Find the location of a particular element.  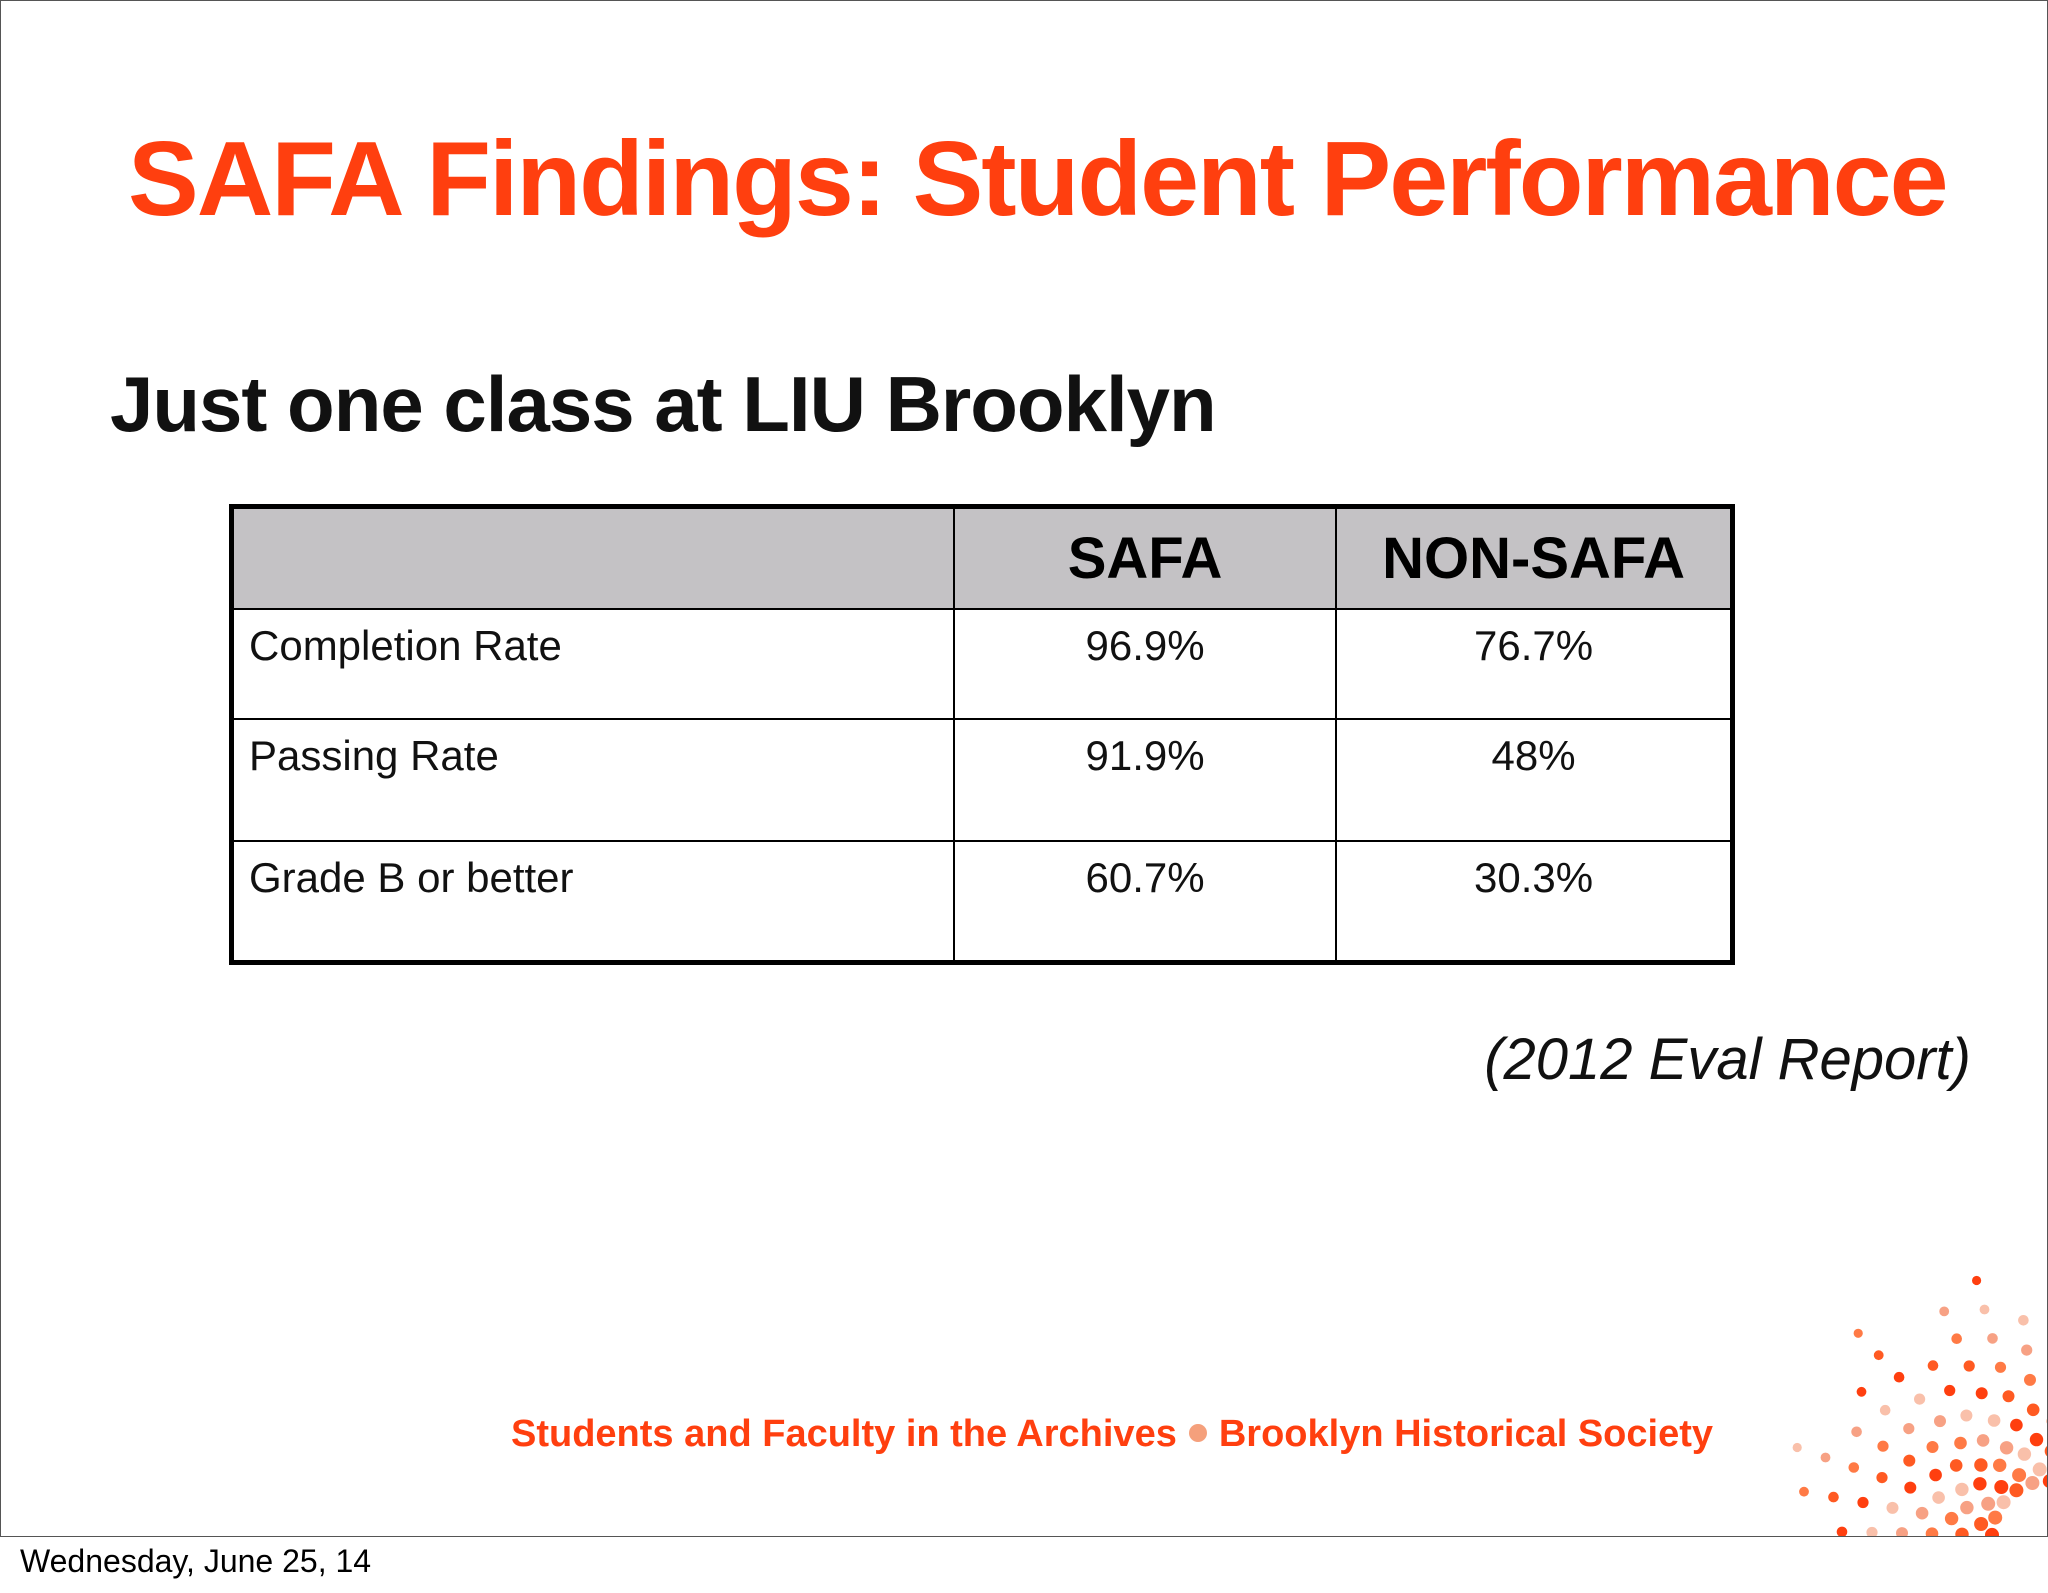

citation: (2012 Eval Report) is located at coordinates (1727, 1059).